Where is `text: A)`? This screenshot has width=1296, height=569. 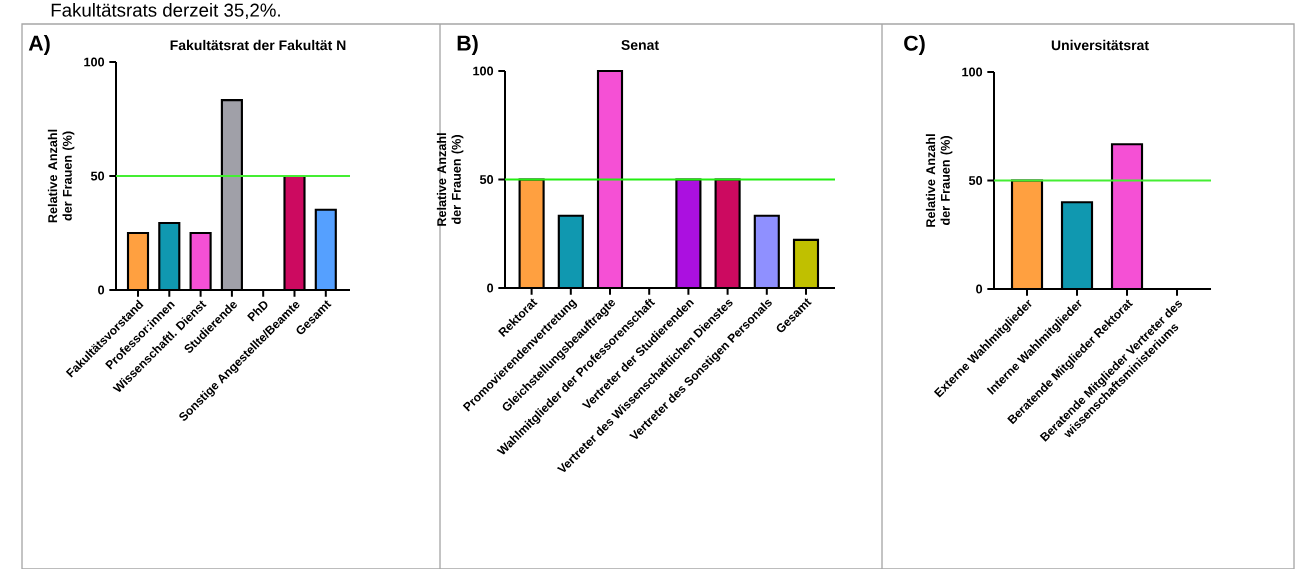
text: A) is located at coordinates (39, 45).